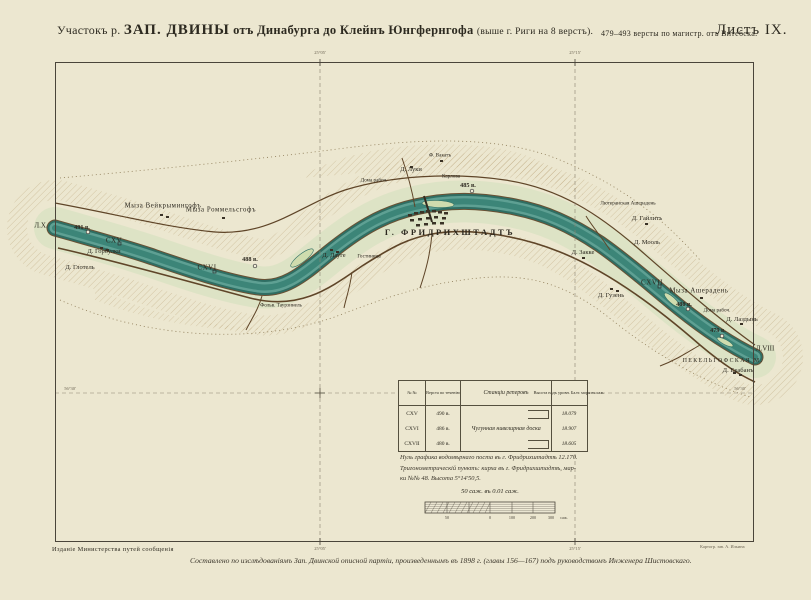 The height and width of the screenshot is (600, 811). Describe the element at coordinates (493, 413) in the screenshot. I see `table-row: CXV 490 в. 18.079` at that location.